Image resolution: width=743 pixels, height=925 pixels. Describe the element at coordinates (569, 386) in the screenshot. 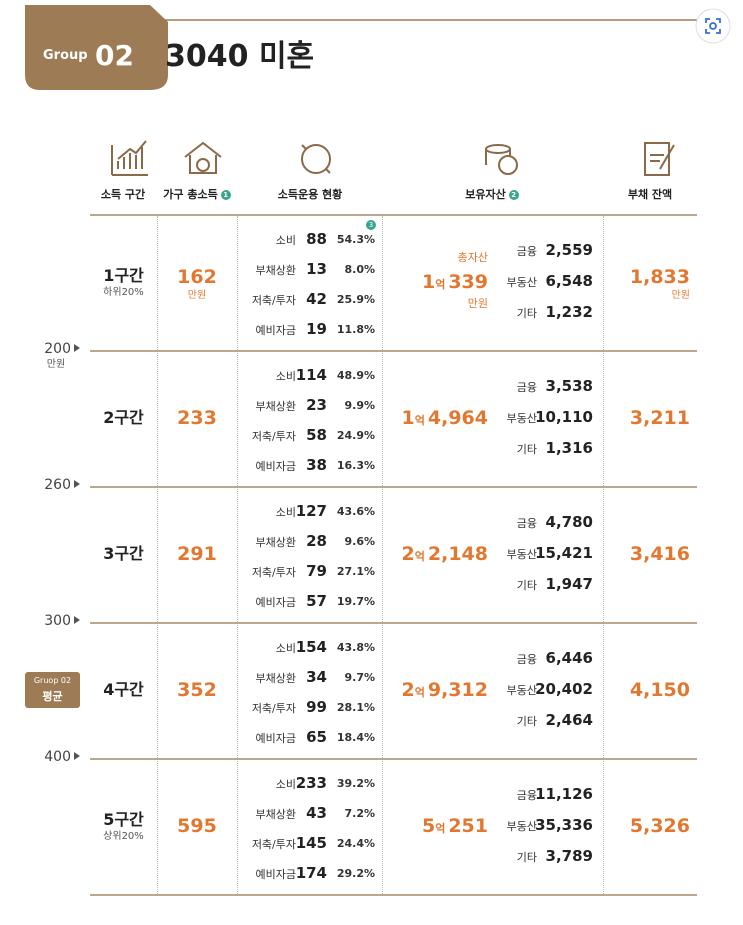

I see `asset-value: 3,538` at that location.